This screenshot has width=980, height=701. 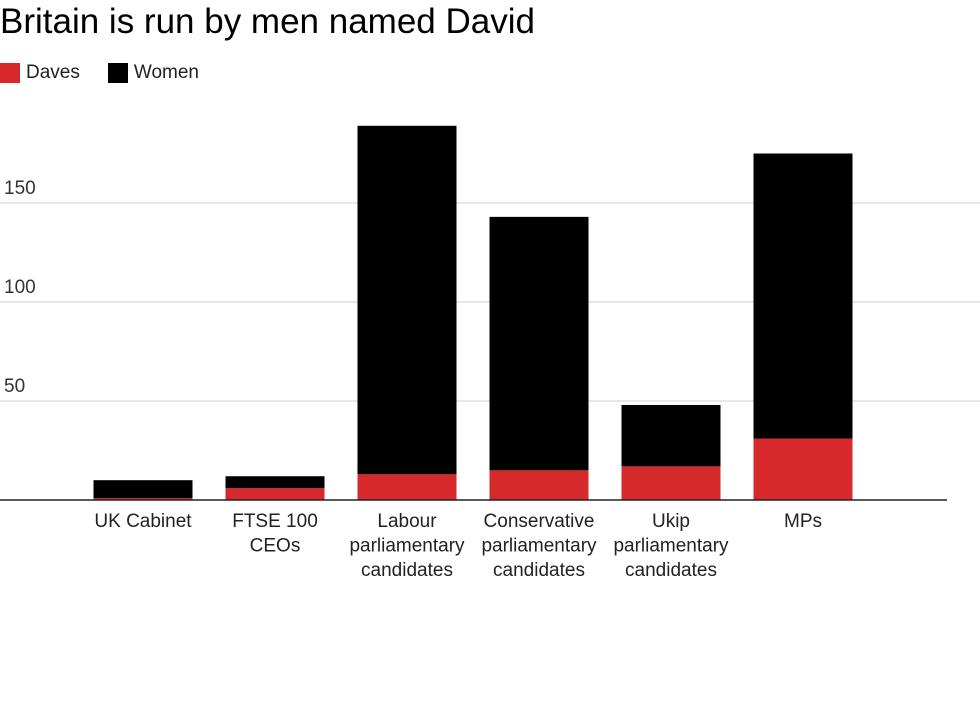 I want to click on x-category-label-0: UK Cabinet, so click(x=143, y=521).